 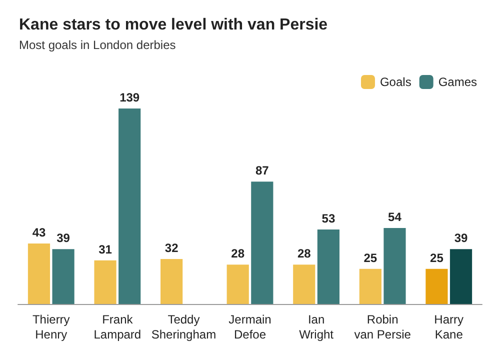 I want to click on legend-label: Games, so click(x=458, y=82).